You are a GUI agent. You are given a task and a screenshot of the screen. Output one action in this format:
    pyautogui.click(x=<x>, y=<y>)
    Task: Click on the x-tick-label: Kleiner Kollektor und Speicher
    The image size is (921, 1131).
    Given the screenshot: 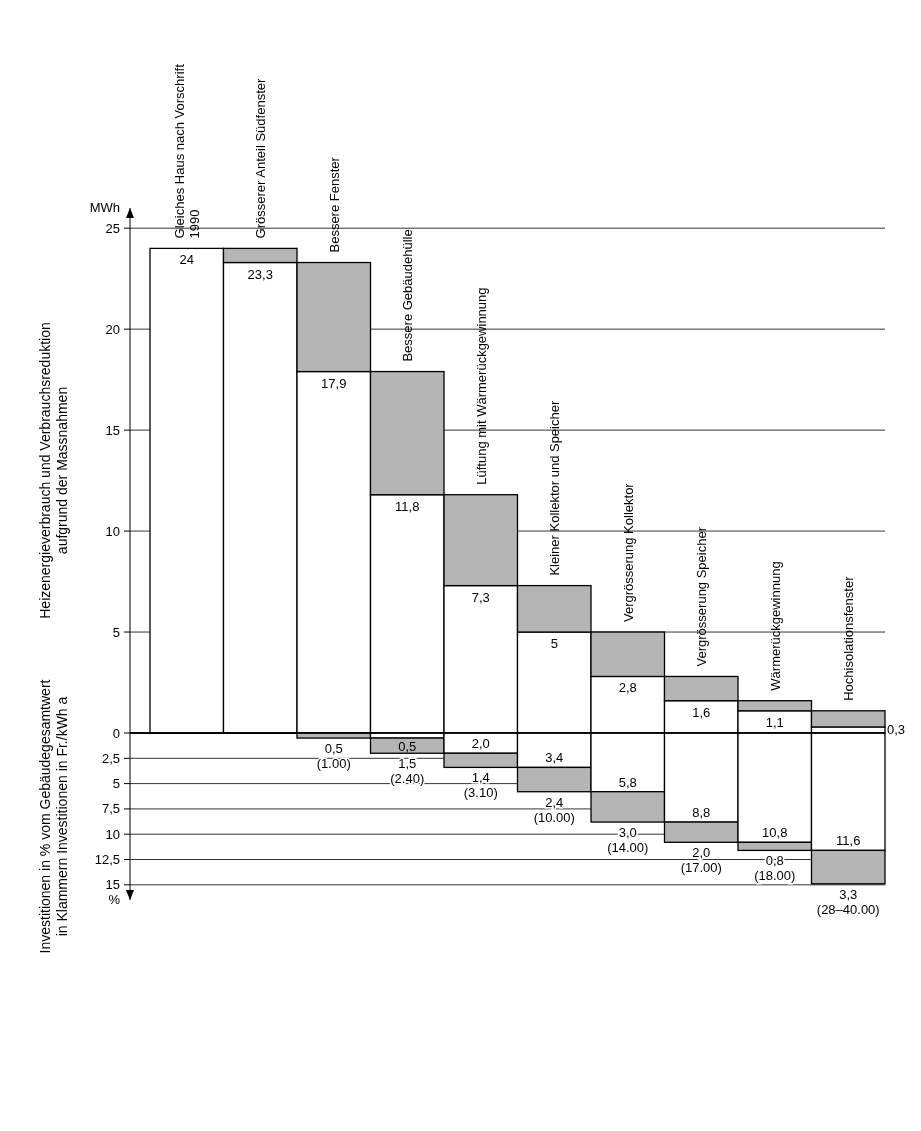 What is the action you would take?
    pyautogui.click(x=555, y=488)
    